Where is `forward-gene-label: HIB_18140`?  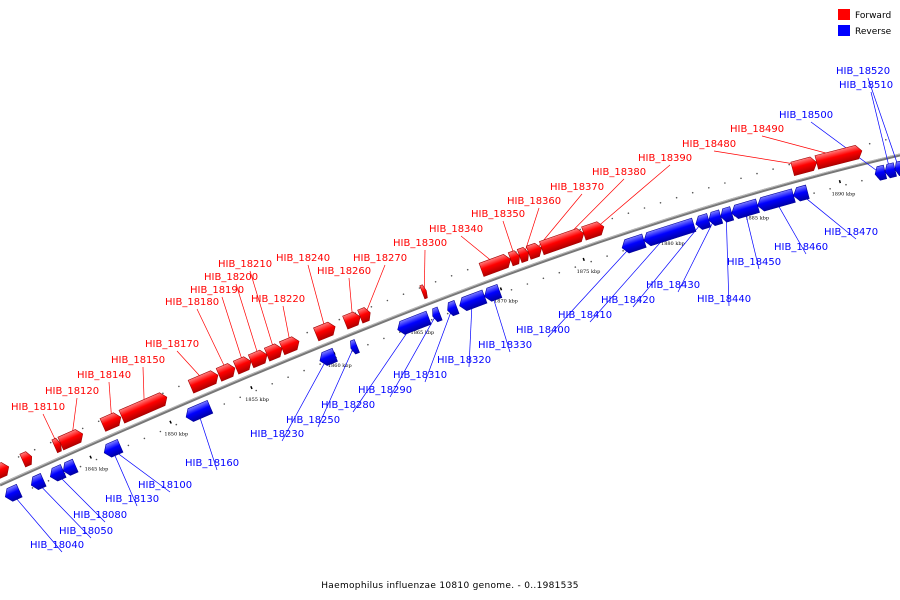 forward-gene-label: HIB_18140 is located at coordinates (104, 375).